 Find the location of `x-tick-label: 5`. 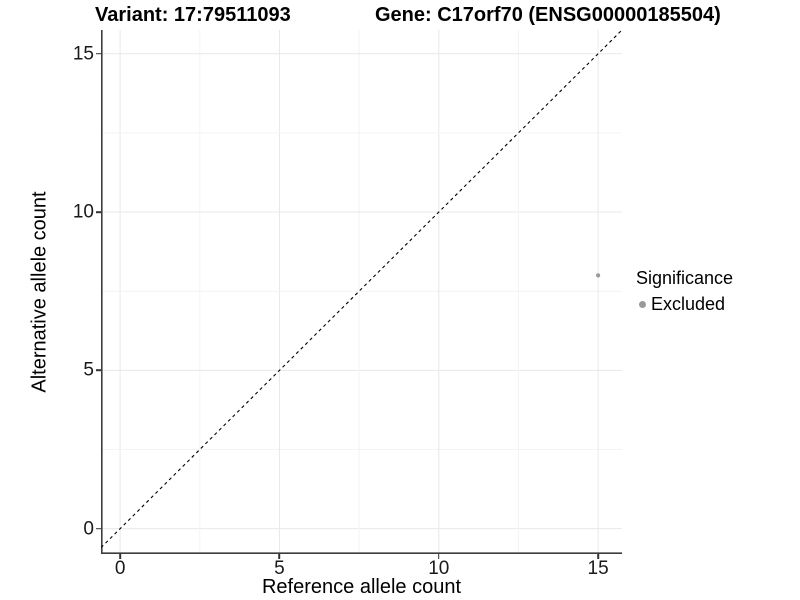

x-tick-label: 5 is located at coordinates (279, 568).